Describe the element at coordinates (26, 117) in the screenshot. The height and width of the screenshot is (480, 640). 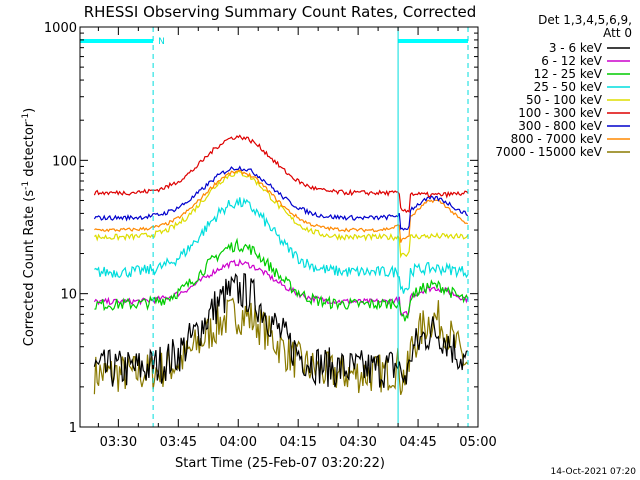
I see `y-axis-label-sup-2: -1` at that location.